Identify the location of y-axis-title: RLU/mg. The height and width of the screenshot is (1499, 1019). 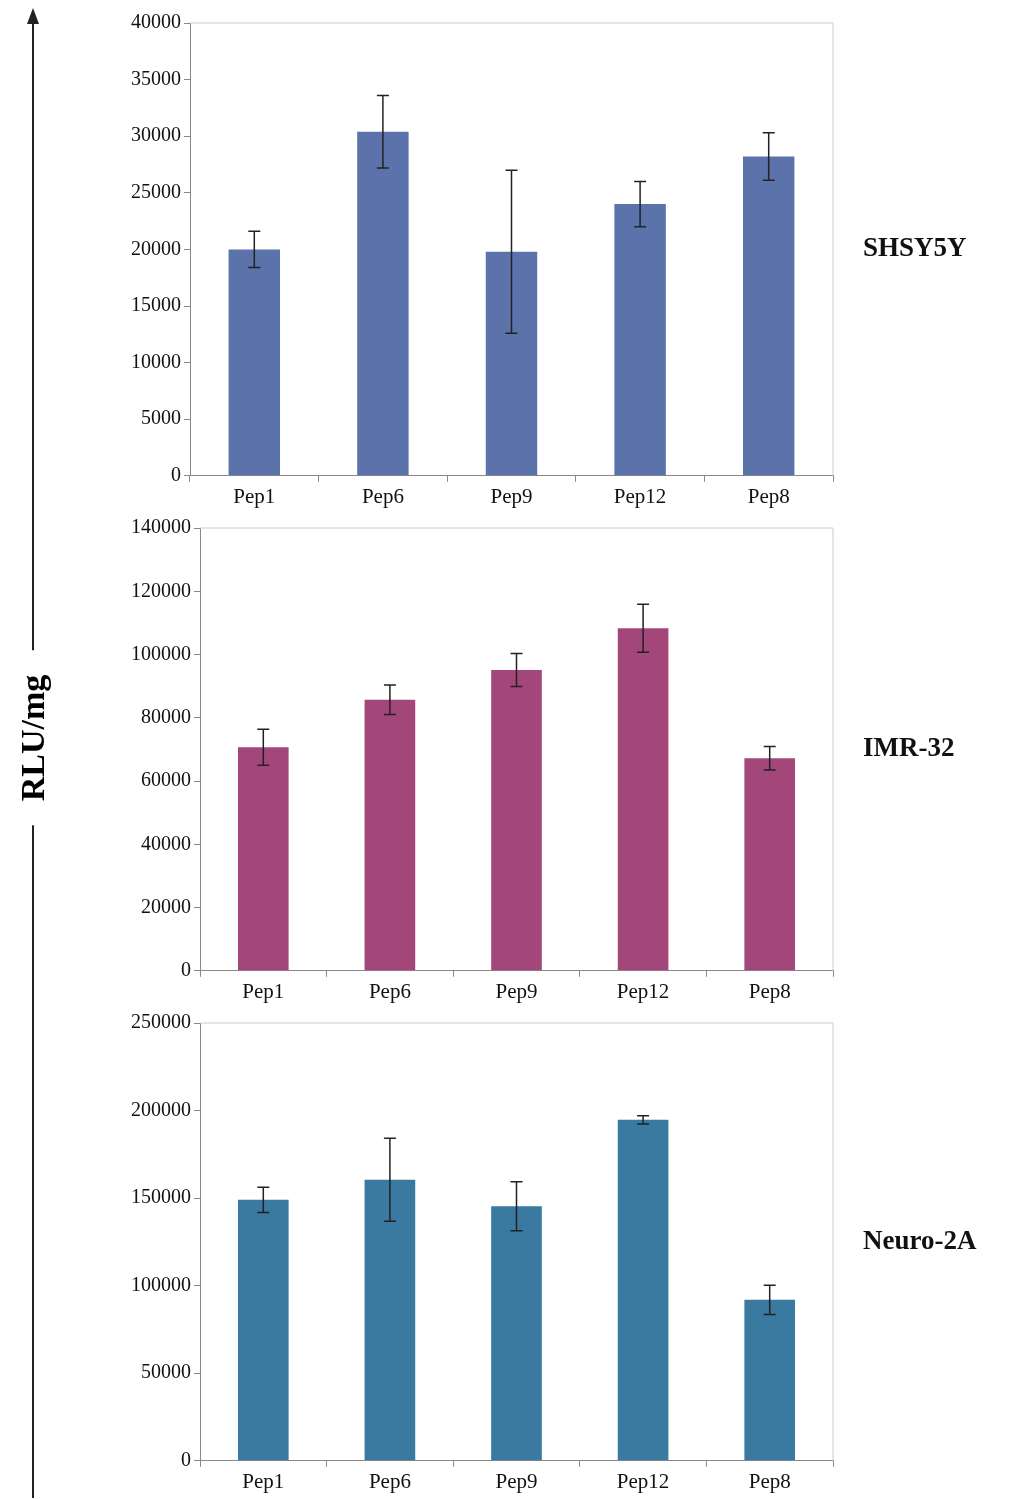
(33, 738).